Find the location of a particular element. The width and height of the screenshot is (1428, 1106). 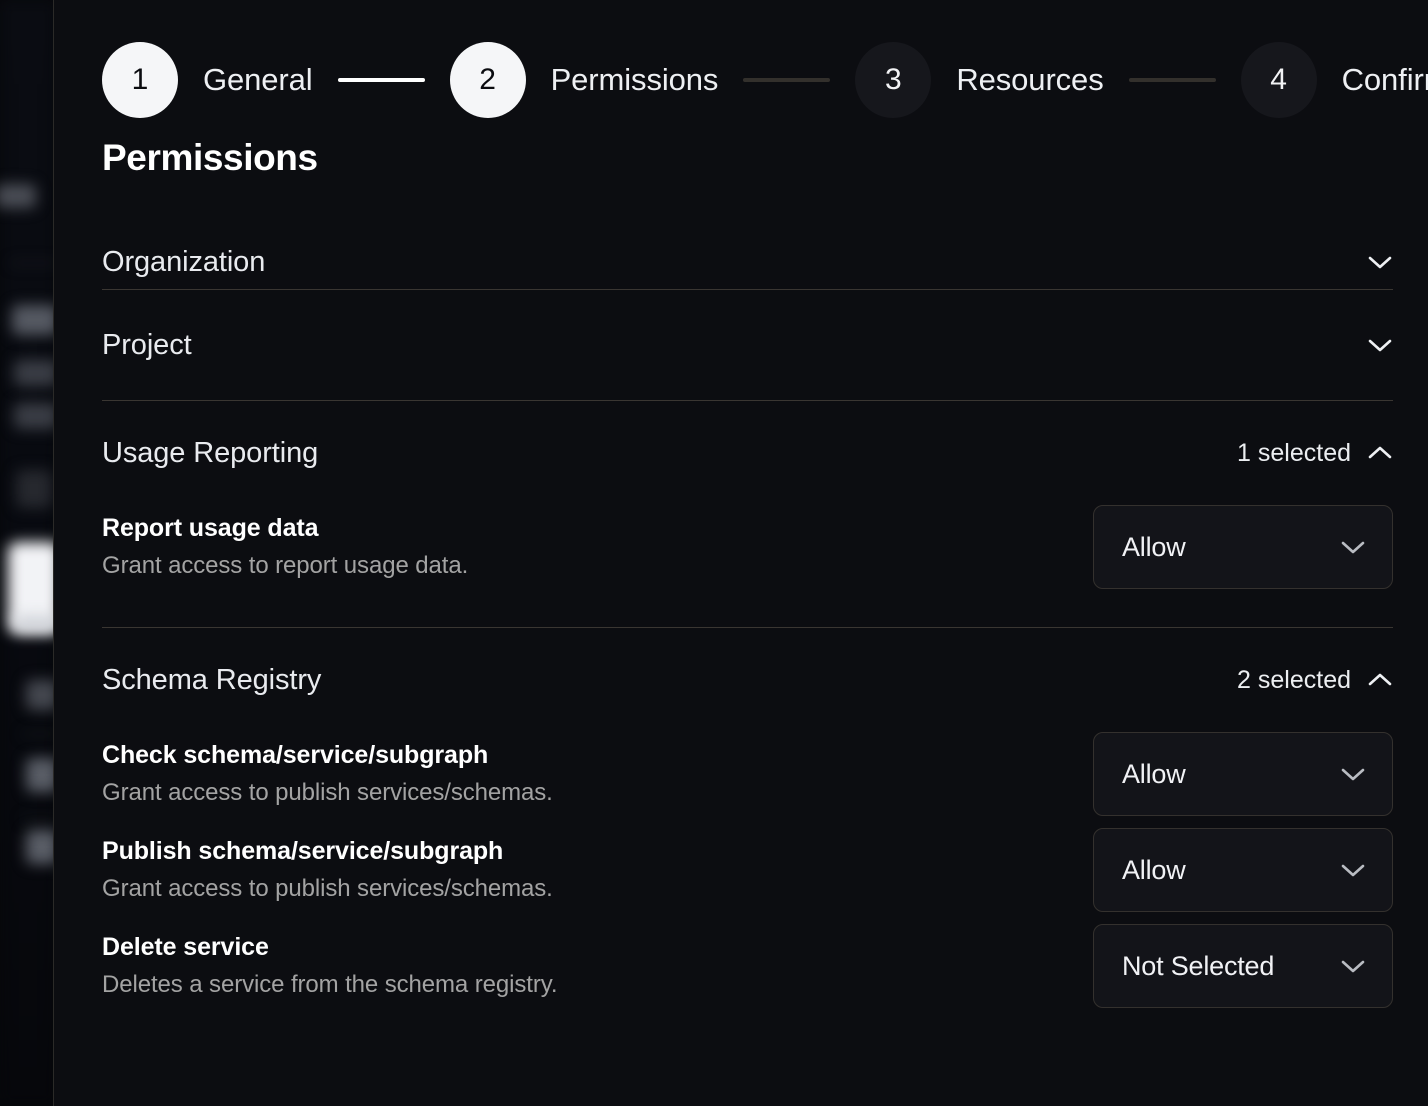

permission-select-publish-schema-service-subgraph: Allow is located at coordinates (1243, 870).